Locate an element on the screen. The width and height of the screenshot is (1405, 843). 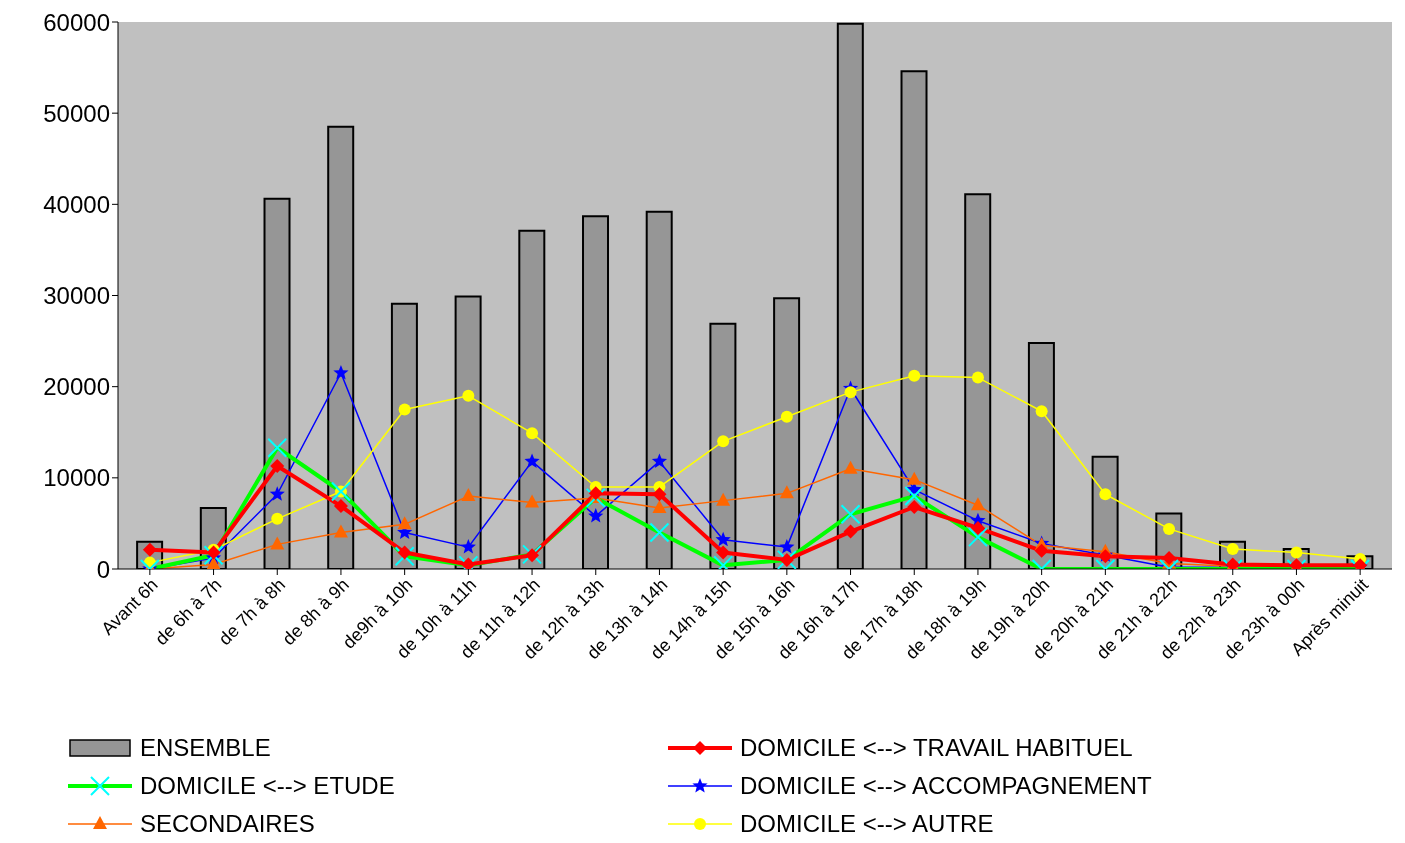
y-tick-label: 30000 is located at coordinates (76, 296).